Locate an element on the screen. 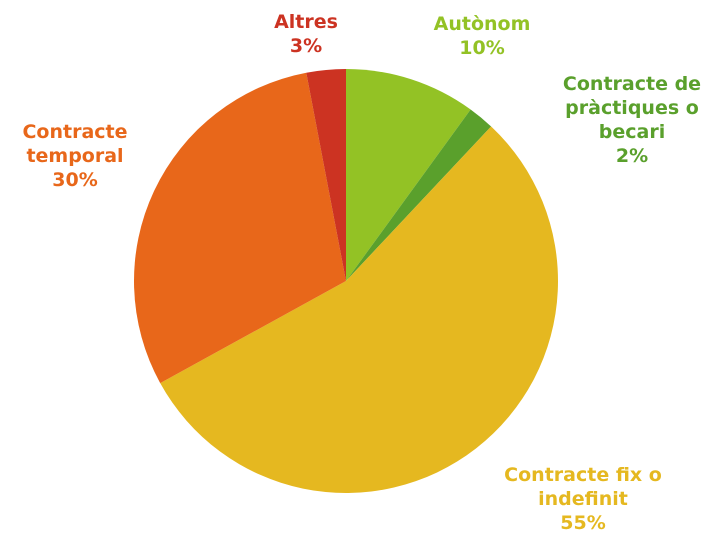 The height and width of the screenshot is (547, 716). category-label: Contracte temporal is located at coordinates (75, 144).